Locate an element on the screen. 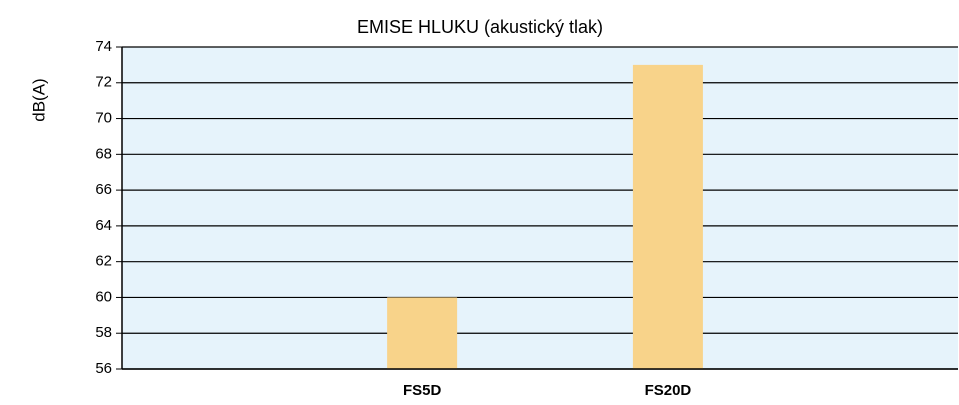 The width and height of the screenshot is (959, 405). y-tick-label: 68 is located at coordinates (103, 153).